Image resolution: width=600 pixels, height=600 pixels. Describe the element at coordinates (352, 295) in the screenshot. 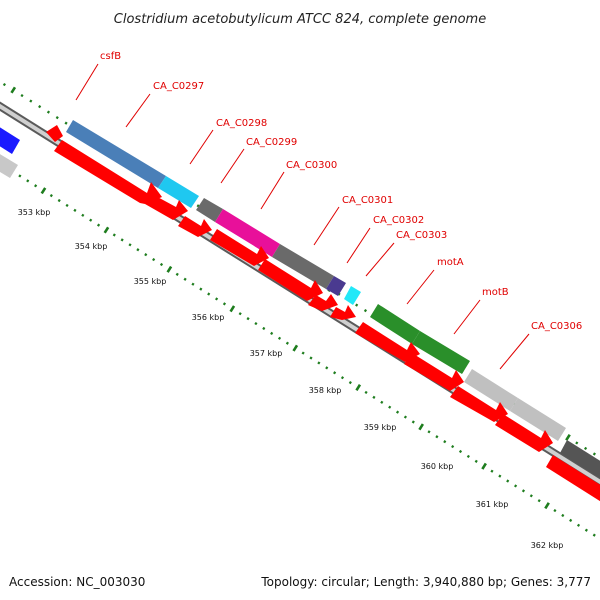

I see `ca-c0303-feature-box` at that location.